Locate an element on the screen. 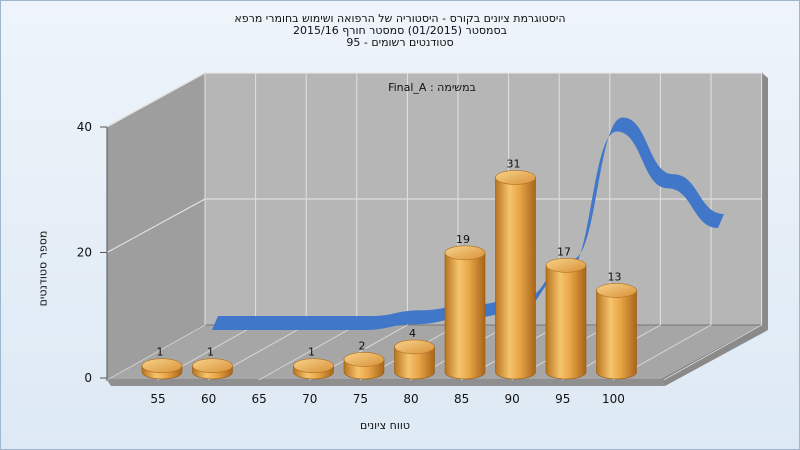 The image size is (800, 450). bar-label: 13 is located at coordinates (615, 276).